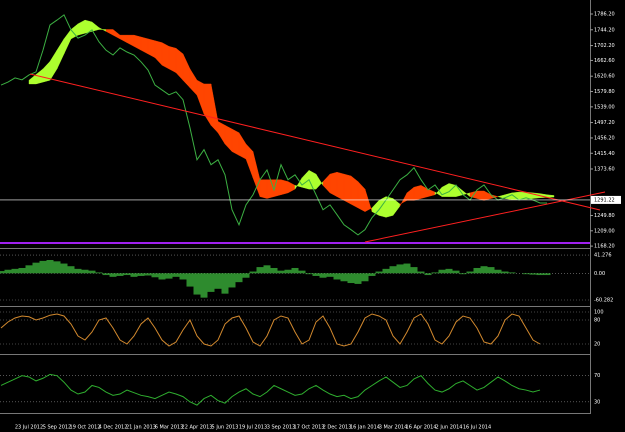 This screenshot has width=625, height=432. Describe the element at coordinates (421, 428) in the screenshot. I see `x-tick-label: 16 Apr 2014` at that location.